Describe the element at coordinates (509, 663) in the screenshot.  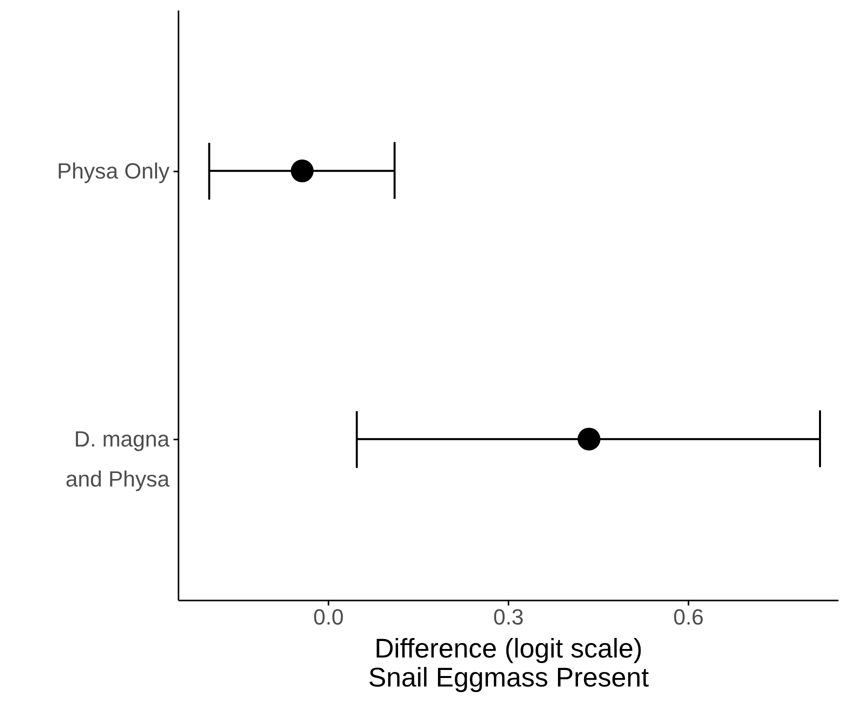
I see `x-axis-title: Difference (logit scale) Snail Eggmass Present` at that location.